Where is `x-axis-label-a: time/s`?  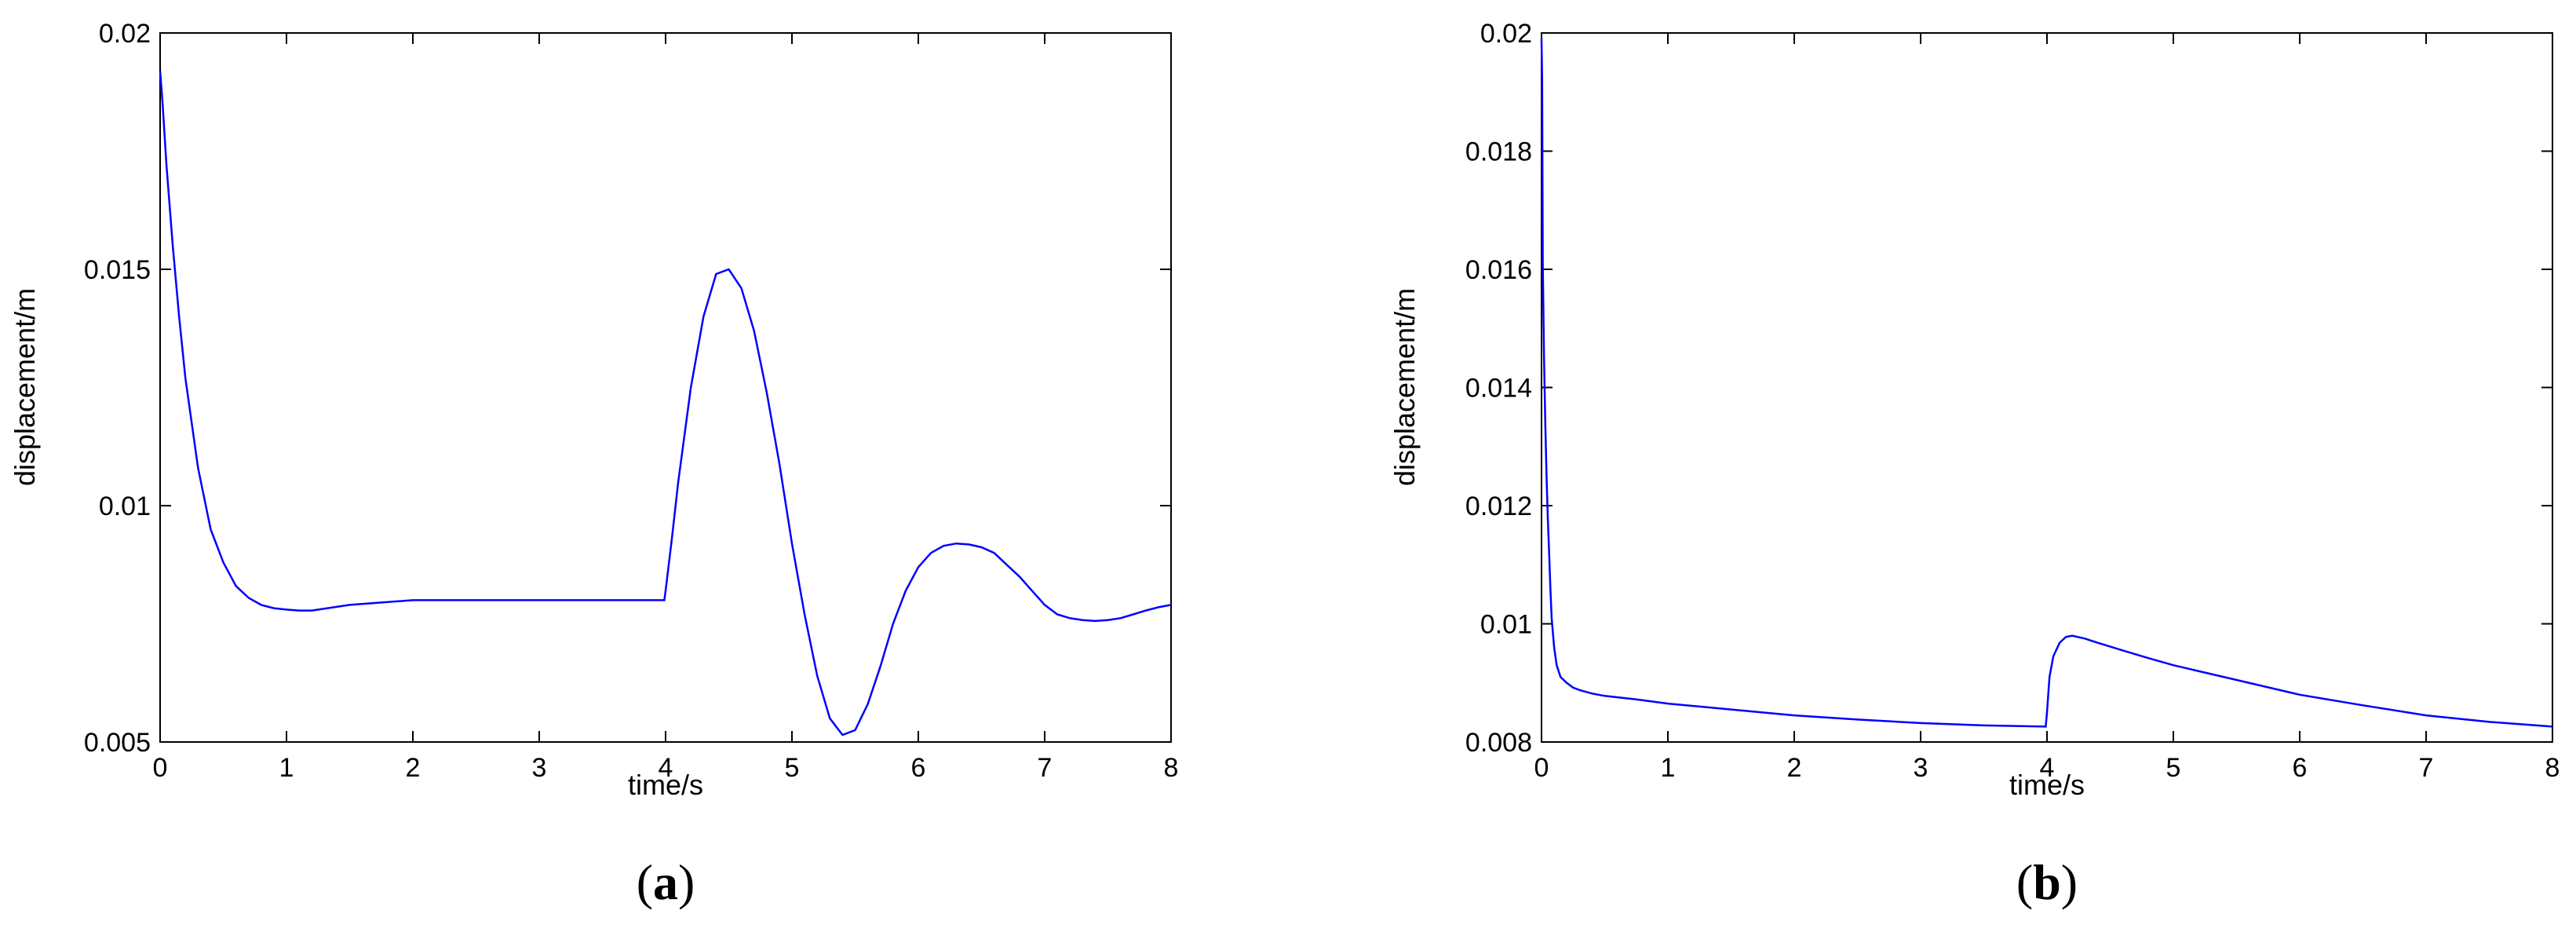 x-axis-label-a: time/s is located at coordinates (665, 785).